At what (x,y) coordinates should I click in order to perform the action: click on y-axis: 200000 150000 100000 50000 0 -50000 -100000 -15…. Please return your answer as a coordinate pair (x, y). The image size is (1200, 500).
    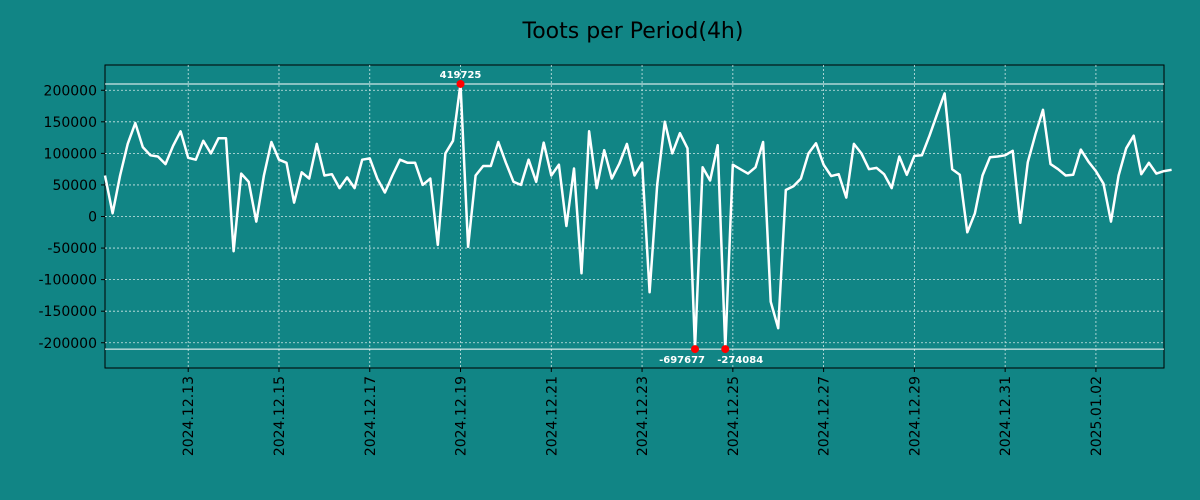
    Looking at the image, I should click on (72, 217).